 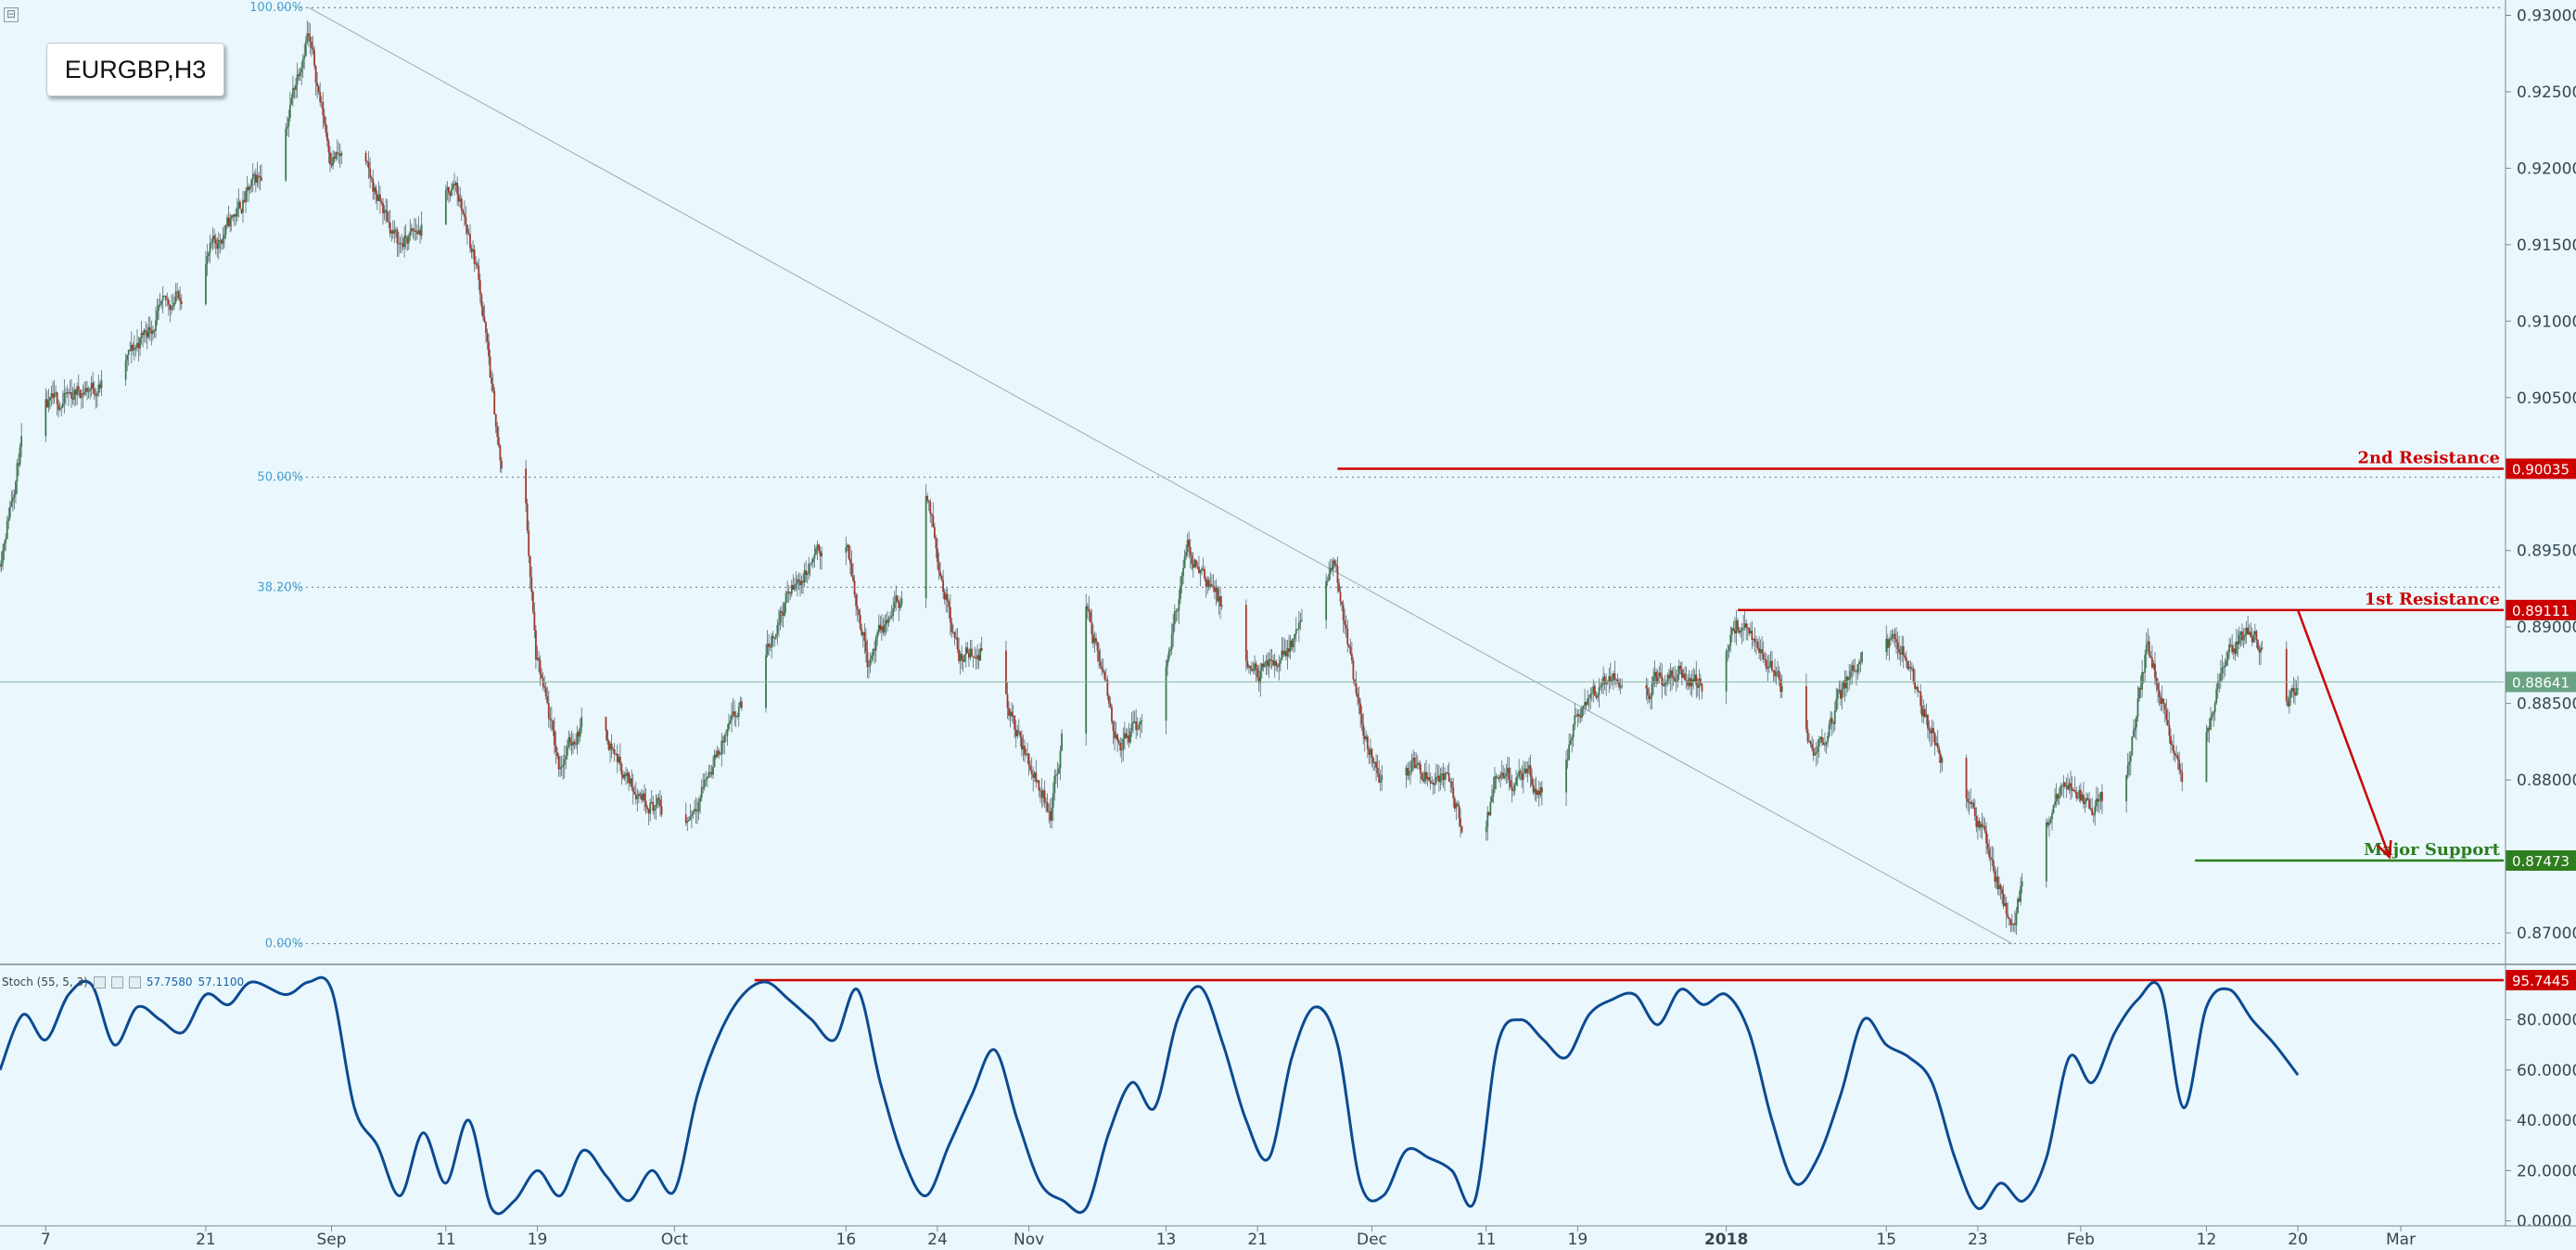 I want to click on current-price-label: 0.88641, so click(x=2541, y=682).